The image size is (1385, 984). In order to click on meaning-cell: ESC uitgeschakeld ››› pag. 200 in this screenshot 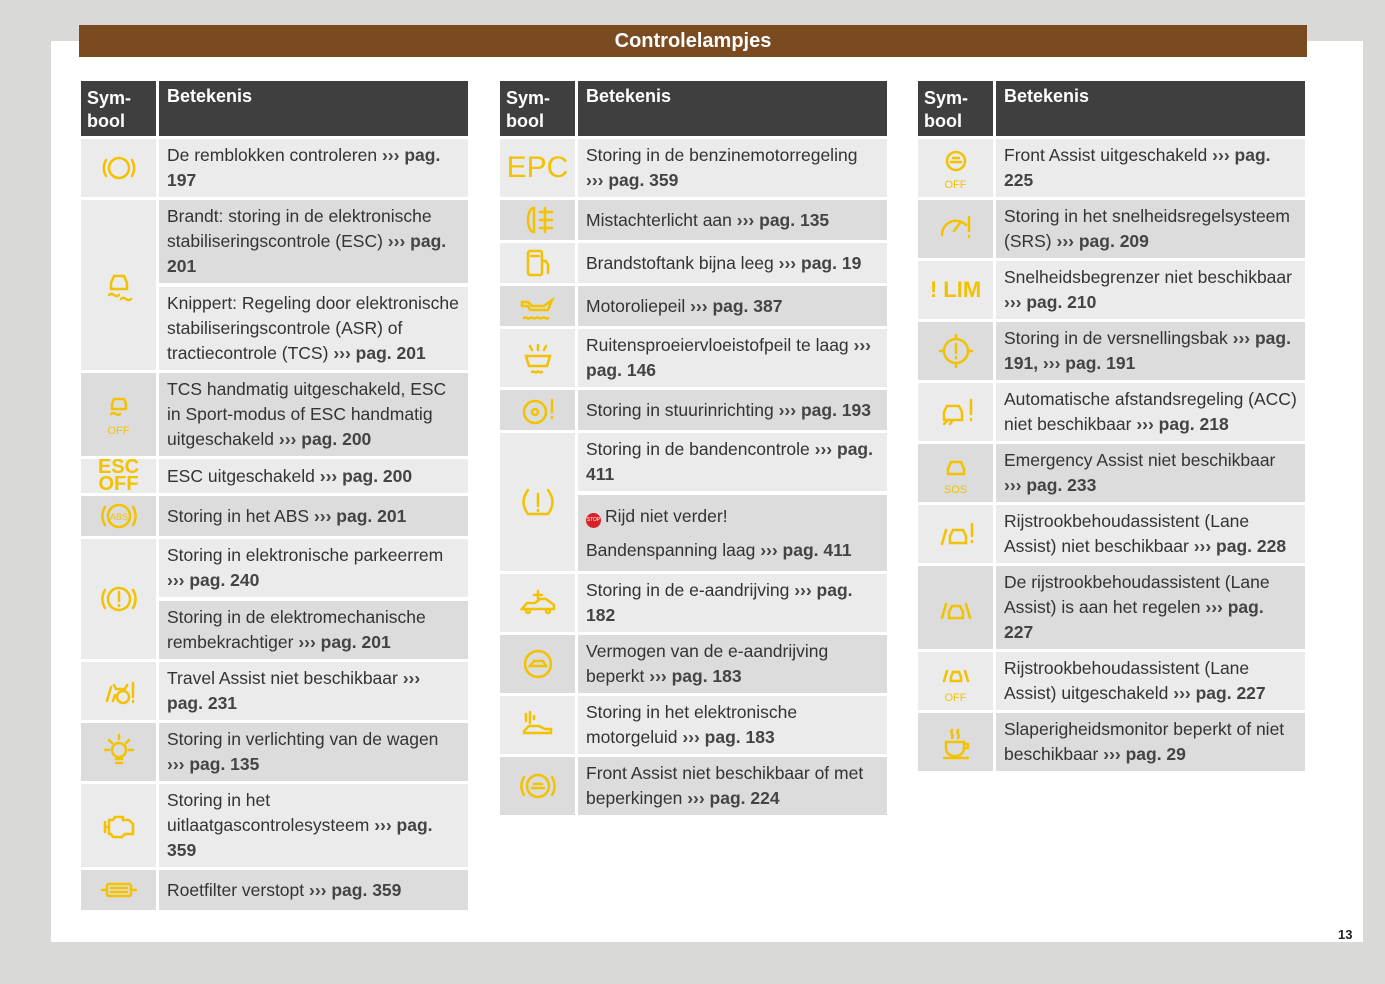, I will do `click(313, 476)`.